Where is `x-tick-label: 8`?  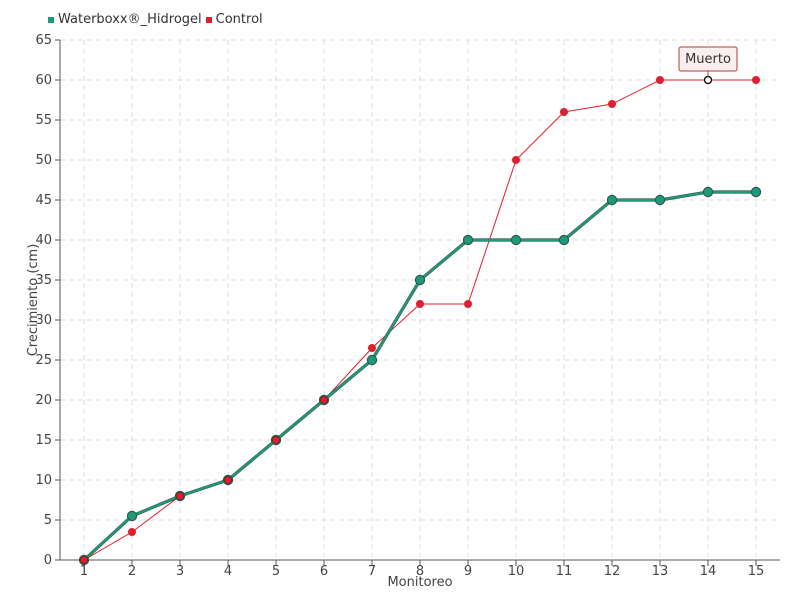 x-tick-label: 8 is located at coordinates (420, 571).